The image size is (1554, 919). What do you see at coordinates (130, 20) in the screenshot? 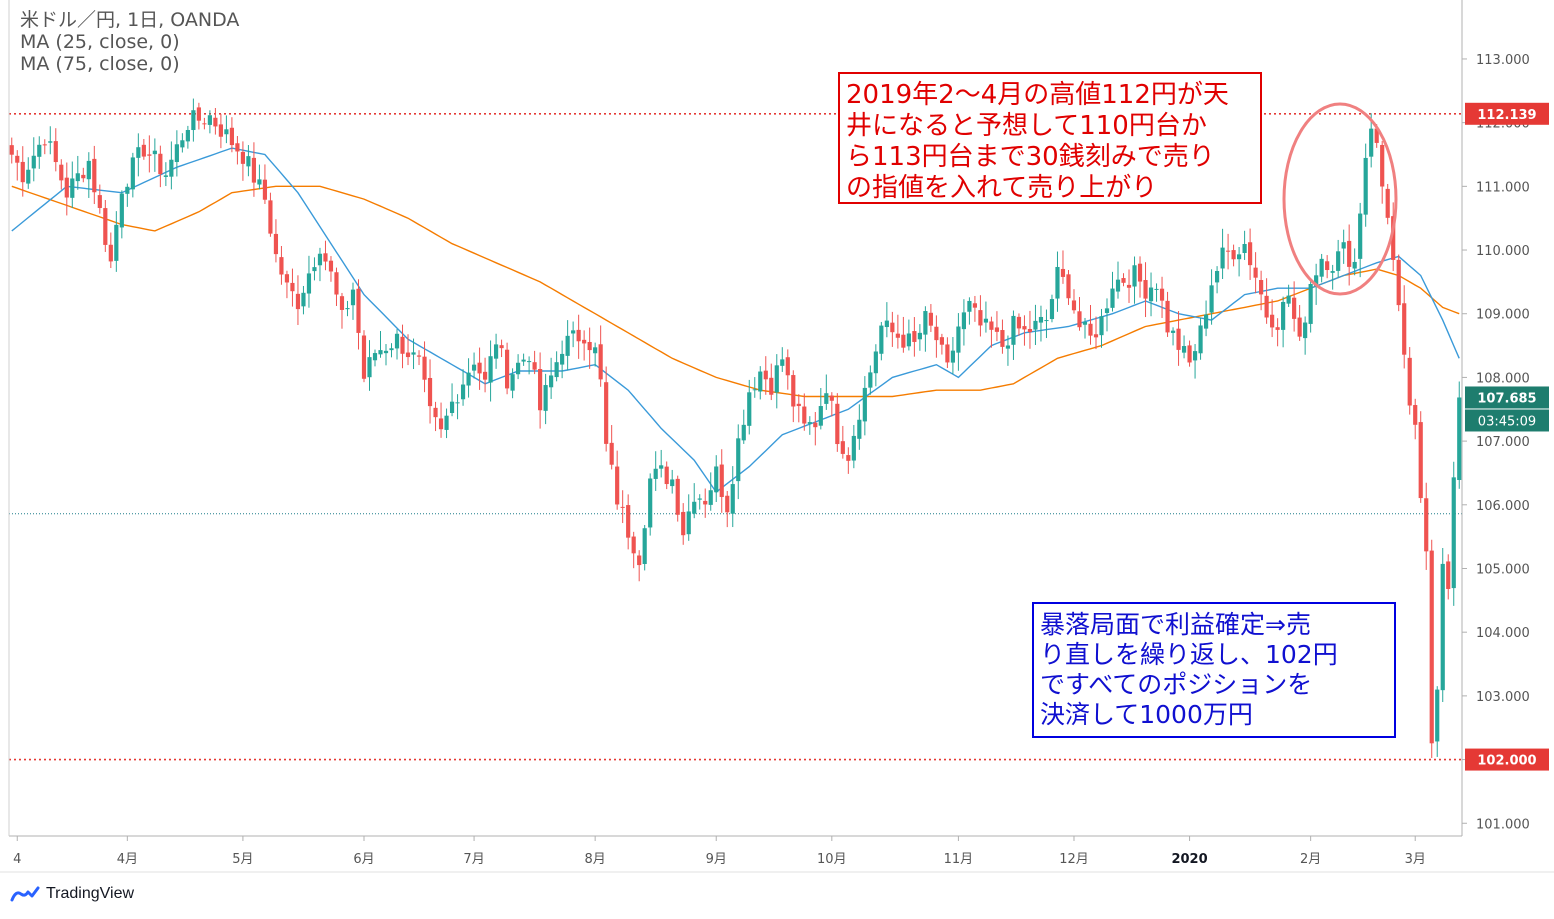
I see `symbol-label: 米ドル／円, 1日, OANDA` at bounding box center [130, 20].